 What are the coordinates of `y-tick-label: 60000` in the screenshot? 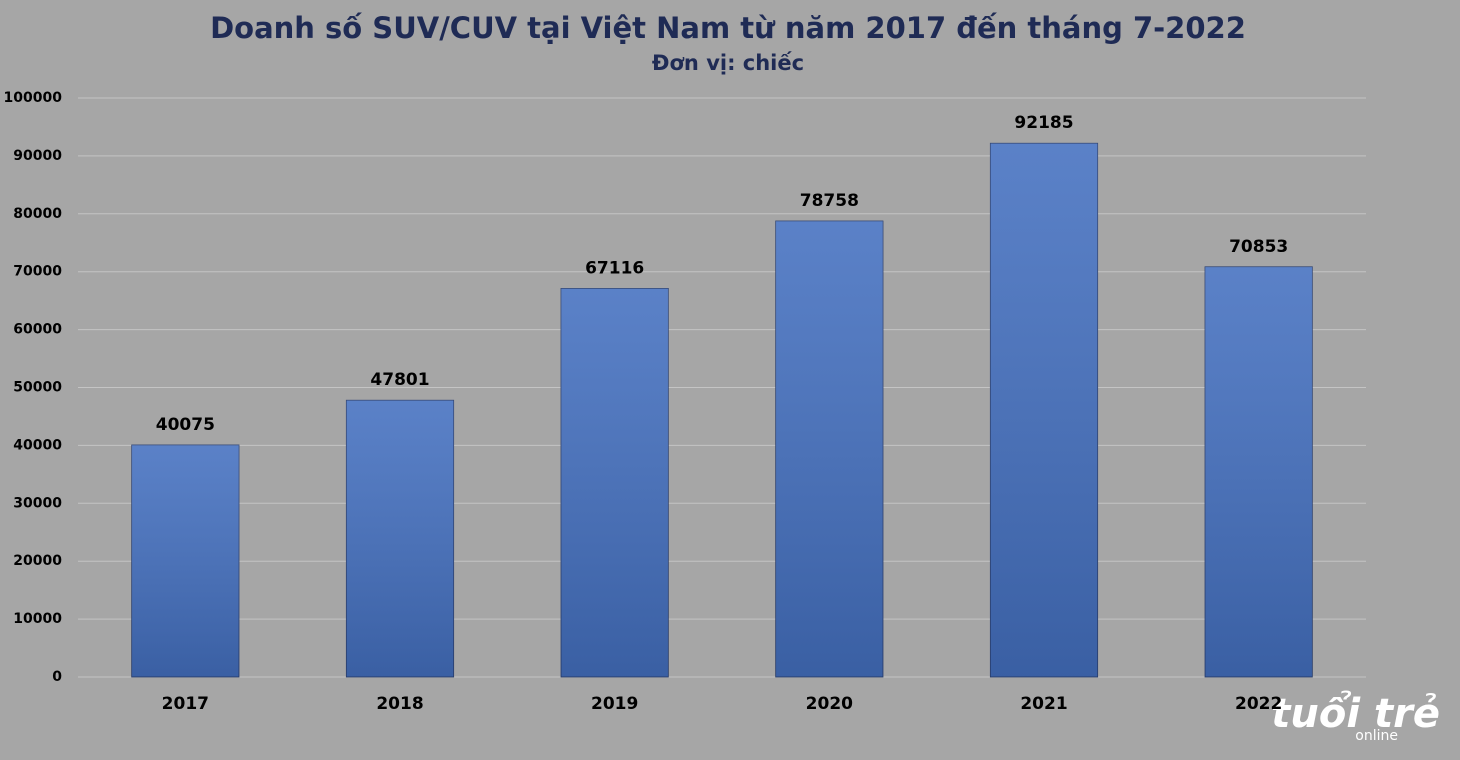 It's located at (37, 330).